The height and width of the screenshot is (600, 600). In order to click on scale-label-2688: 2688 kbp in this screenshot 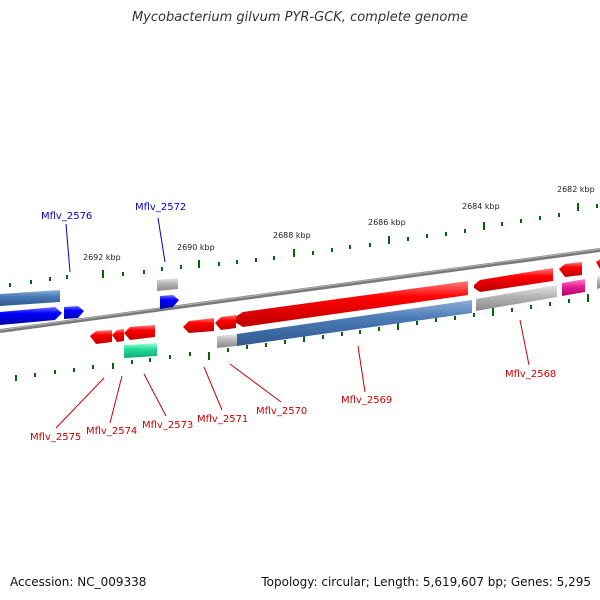, I will do `click(292, 235)`.